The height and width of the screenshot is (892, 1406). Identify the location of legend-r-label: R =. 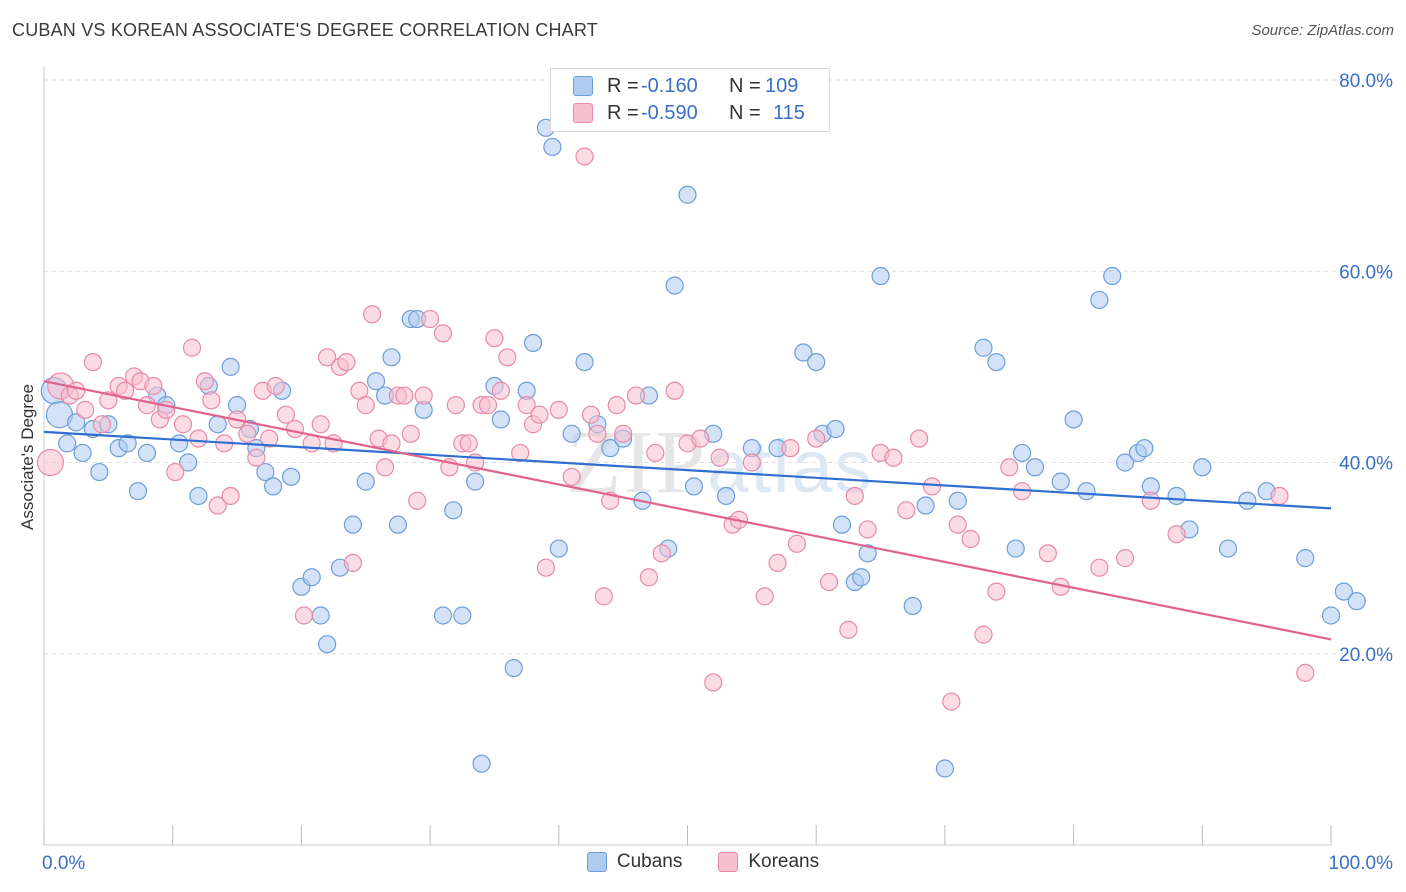
(623, 85).